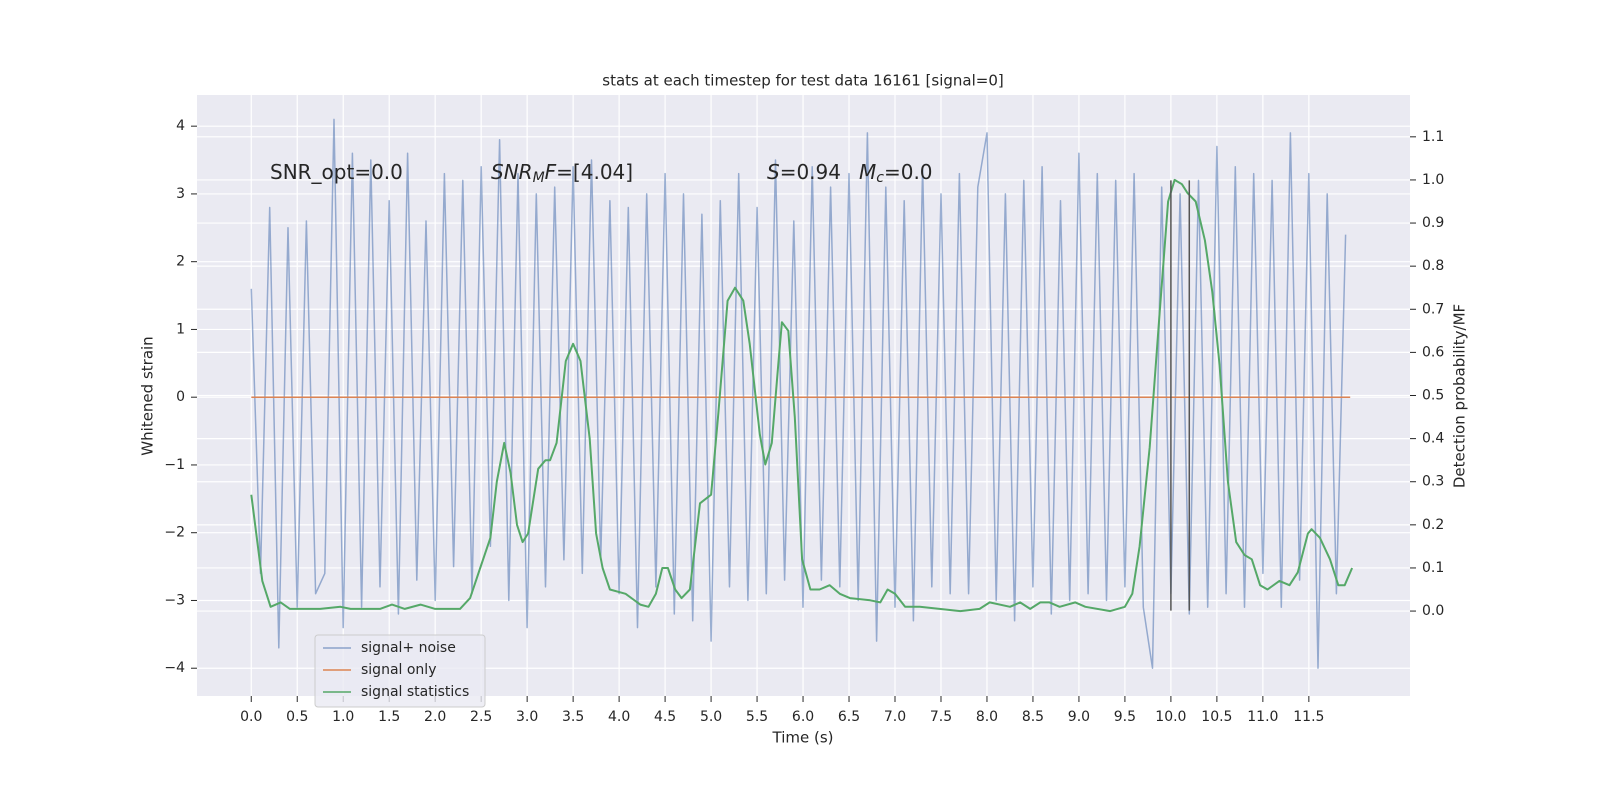  What do you see at coordinates (1433, 396) in the screenshot?
I see `y2-tick-label: 0.5` at bounding box center [1433, 396].